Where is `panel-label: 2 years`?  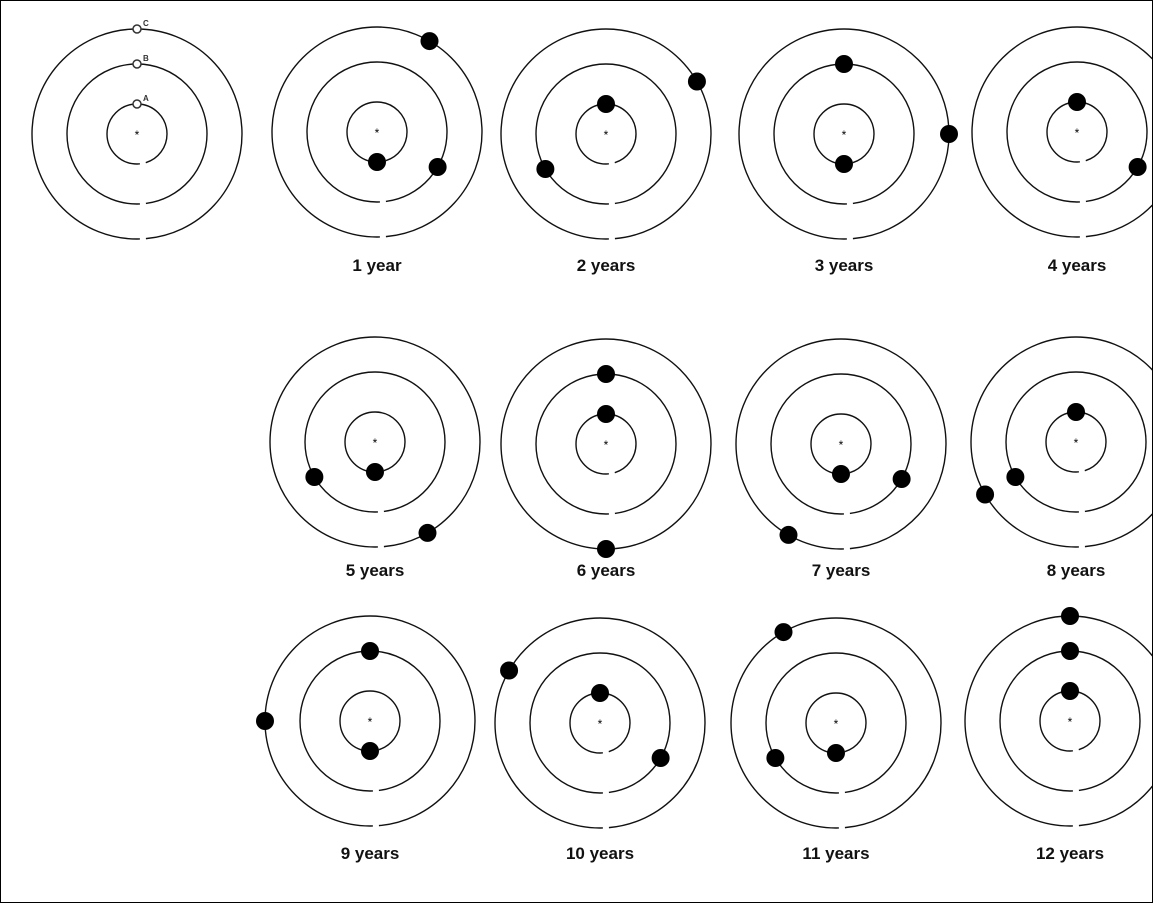 panel-label: 2 years is located at coordinates (606, 265).